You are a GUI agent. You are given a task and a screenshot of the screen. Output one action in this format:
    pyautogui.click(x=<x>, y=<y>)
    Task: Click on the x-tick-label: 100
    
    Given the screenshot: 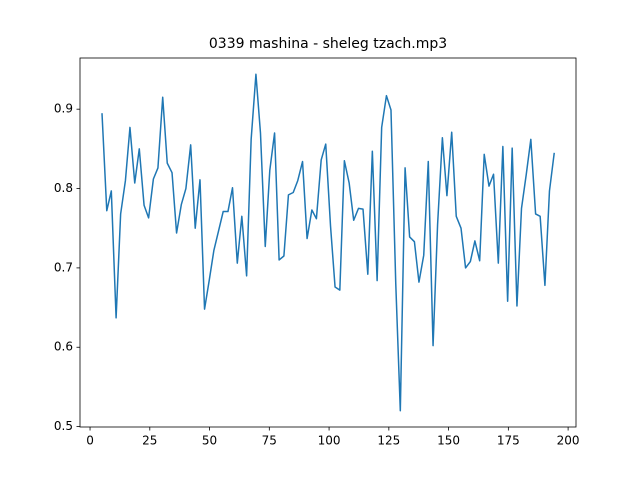 What is the action you would take?
    pyautogui.click(x=329, y=441)
    